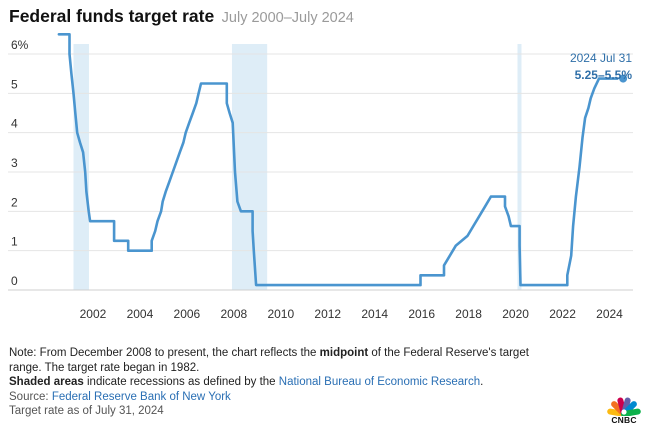 The height and width of the screenshot is (429, 651). I want to click on source-link: Federal Reserve Bank of New York, so click(141, 396).